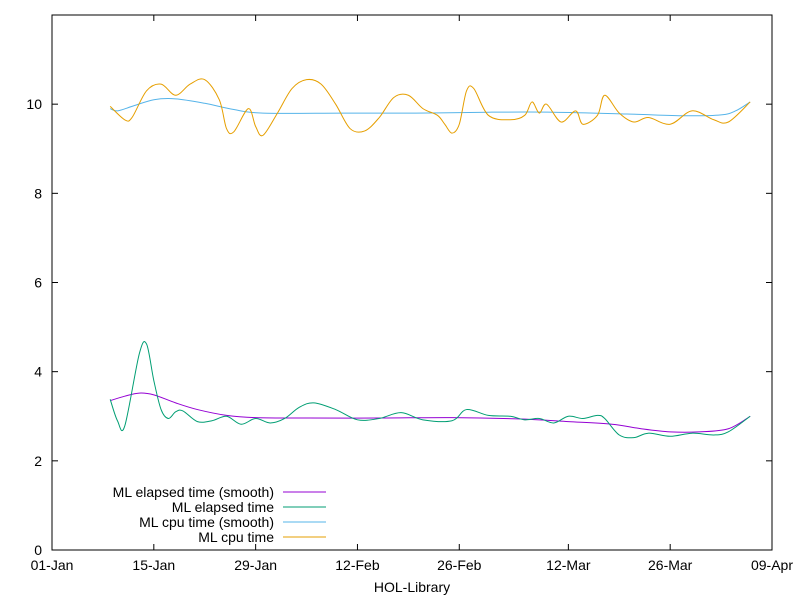 This screenshot has width=800, height=605. Describe the element at coordinates (38, 372) in the screenshot. I see `y-tick-label: 4` at that location.